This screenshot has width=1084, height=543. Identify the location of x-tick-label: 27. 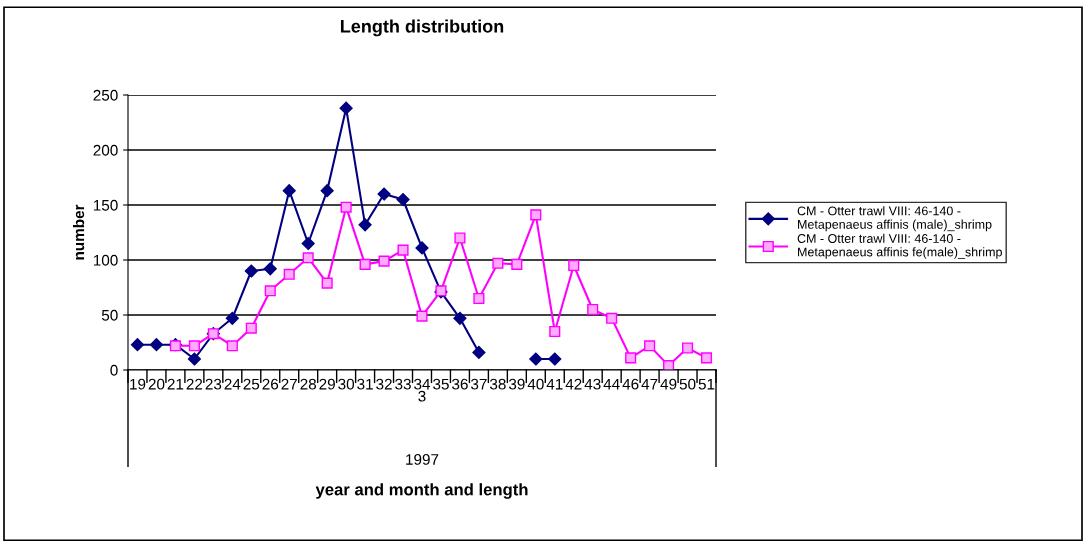
(289, 384).